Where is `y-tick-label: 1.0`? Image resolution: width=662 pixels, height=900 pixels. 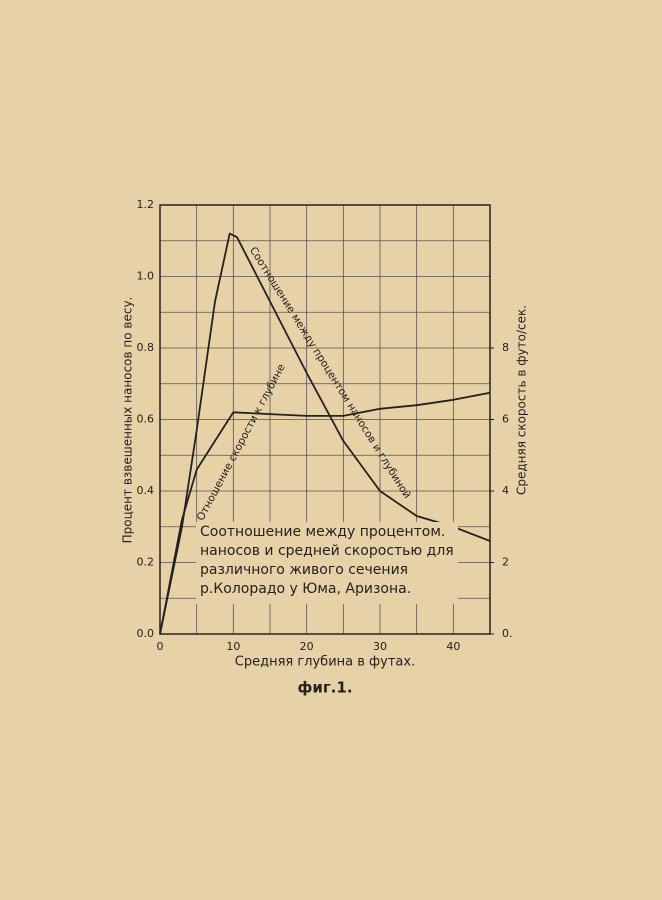
y-tick-label: 1.0 is located at coordinates (146, 276).